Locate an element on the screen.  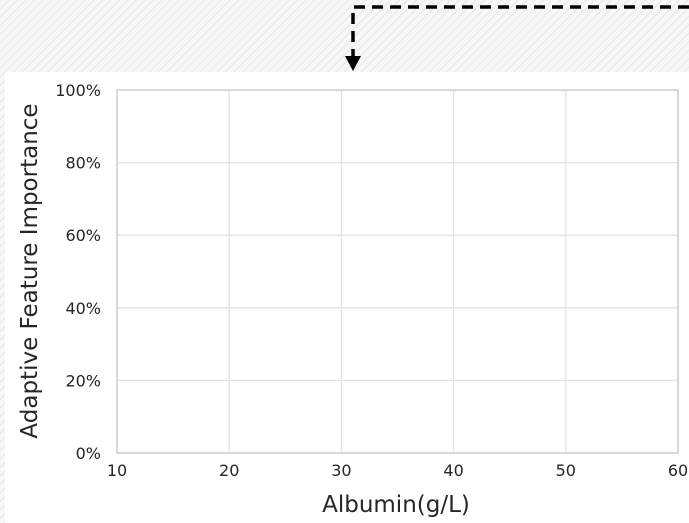
x-axis-label: Albumin(g/L) is located at coordinates (396, 505).